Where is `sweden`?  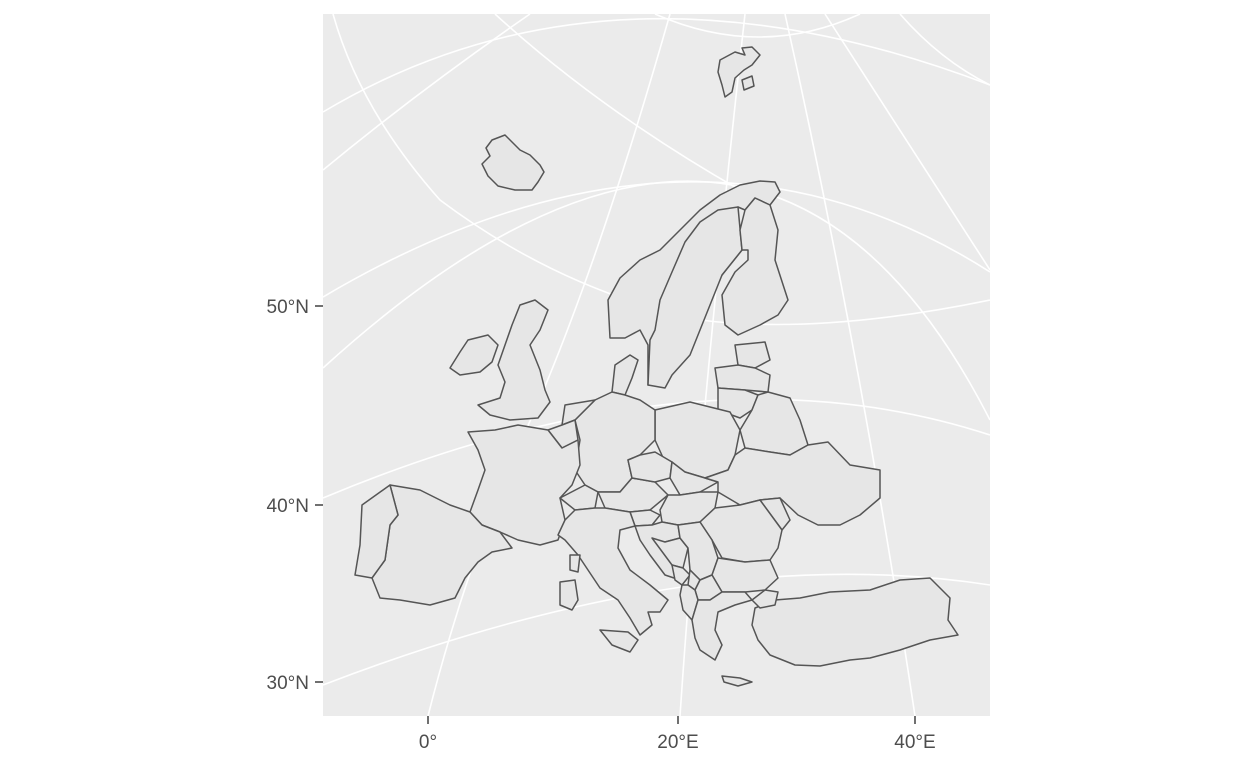
sweden is located at coordinates (695, 297).